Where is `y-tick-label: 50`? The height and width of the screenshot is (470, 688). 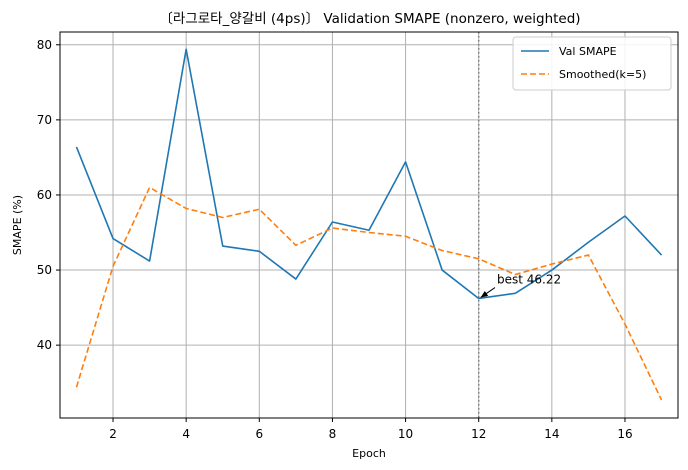
y-tick-label: 50 is located at coordinates (44, 270).